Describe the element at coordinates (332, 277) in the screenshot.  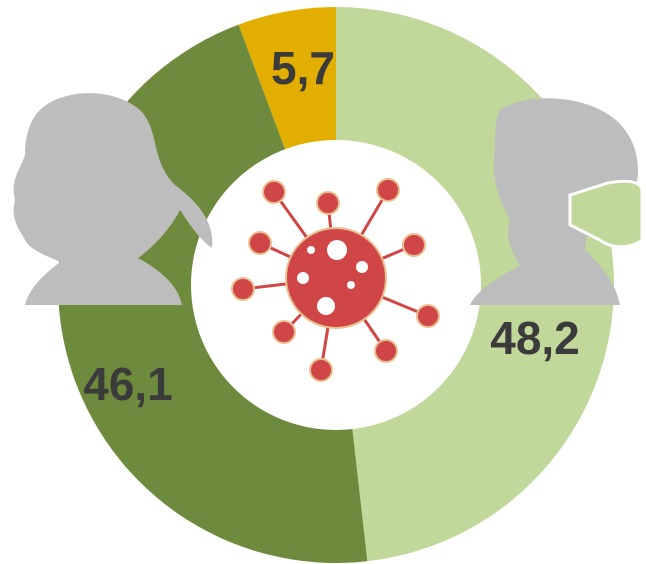
I see `virus-spots` at that location.